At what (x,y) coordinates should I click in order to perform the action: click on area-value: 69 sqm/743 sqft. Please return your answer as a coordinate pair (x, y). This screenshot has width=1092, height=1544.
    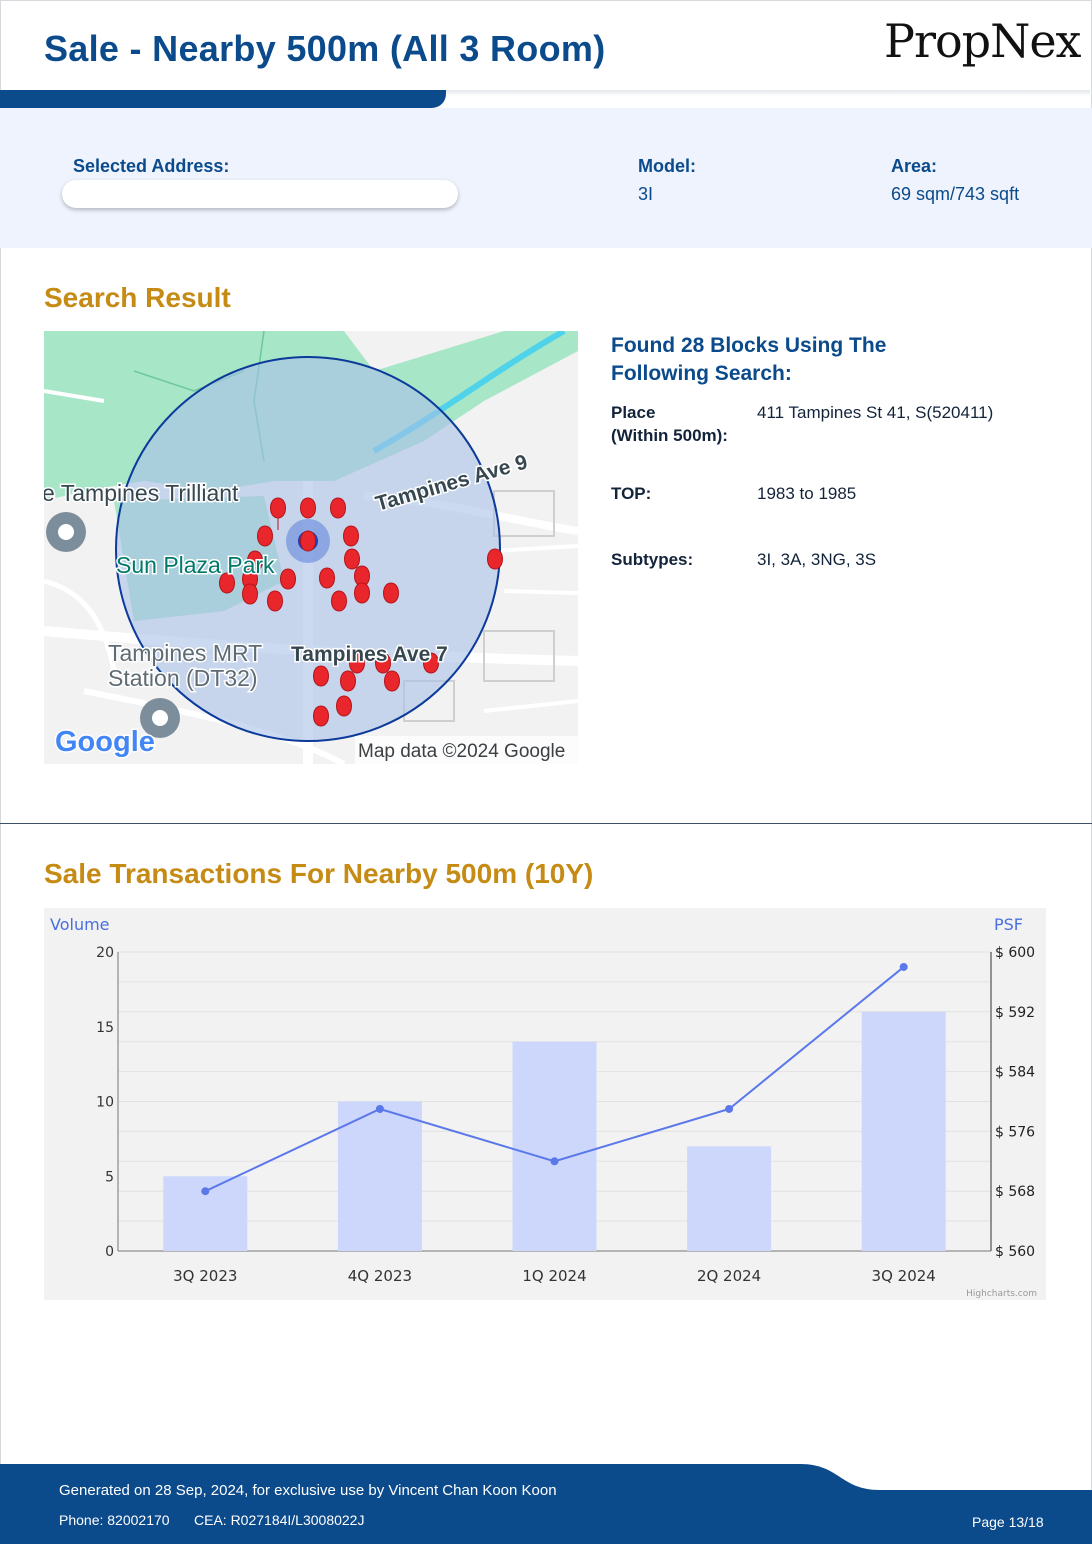
    Looking at the image, I should click on (955, 194).